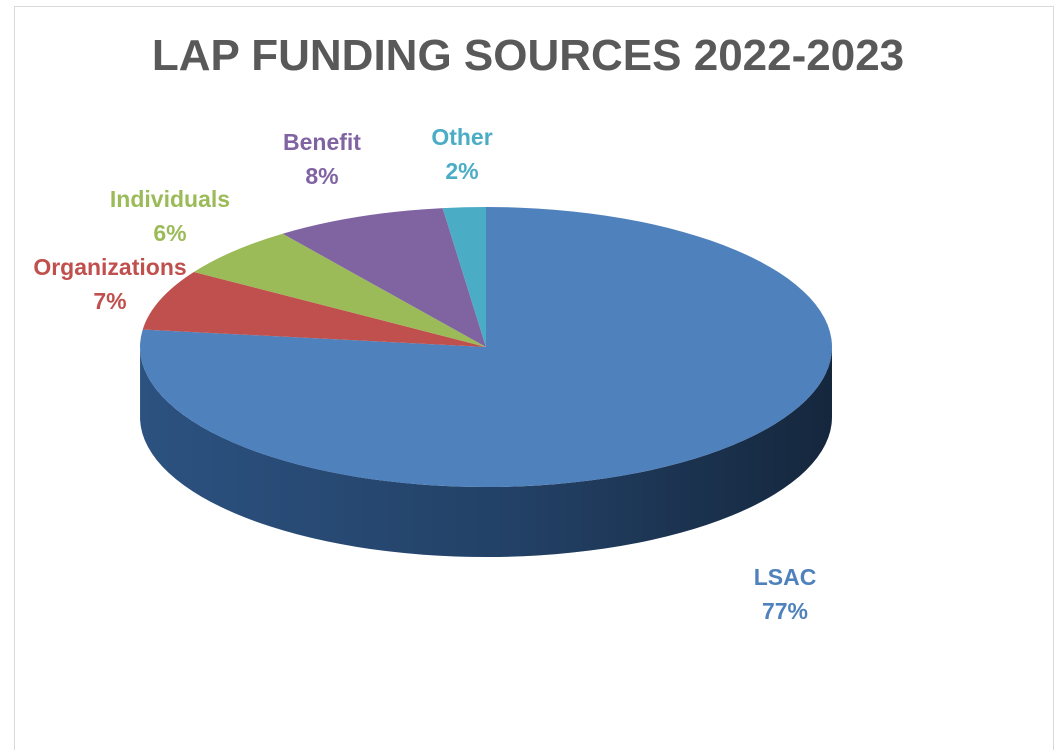  What do you see at coordinates (461, 171) in the screenshot?
I see `pie-value-other: 2%` at bounding box center [461, 171].